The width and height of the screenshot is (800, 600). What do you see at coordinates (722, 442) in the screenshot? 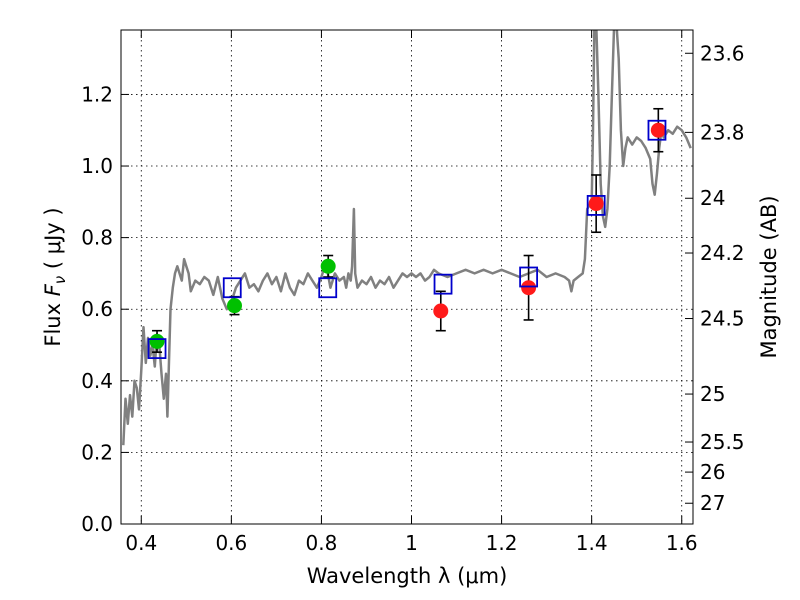
I see `magnitude-tick-label: 25.5` at bounding box center [722, 442].